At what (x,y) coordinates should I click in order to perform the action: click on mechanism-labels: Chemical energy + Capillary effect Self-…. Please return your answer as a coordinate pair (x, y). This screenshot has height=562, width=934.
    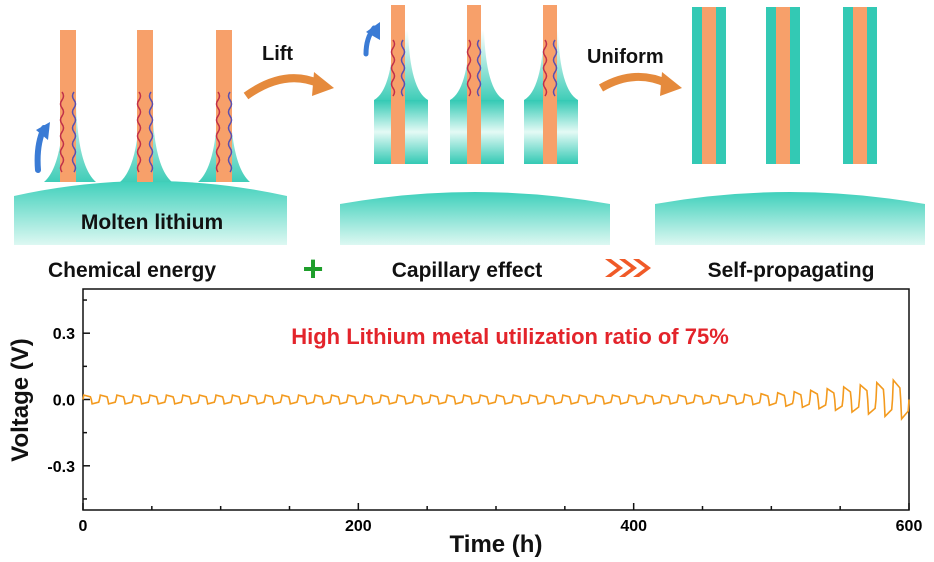
    Looking at the image, I should click on (461, 268).